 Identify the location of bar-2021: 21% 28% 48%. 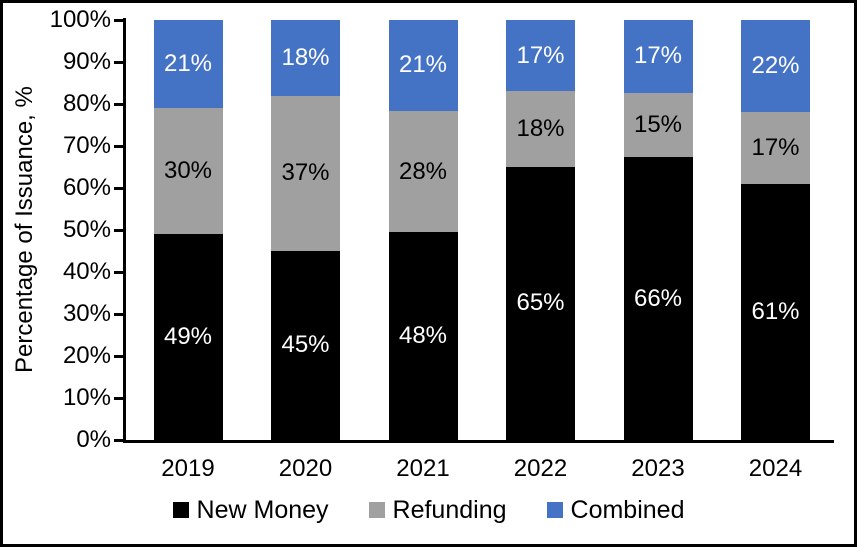
(423, 230).